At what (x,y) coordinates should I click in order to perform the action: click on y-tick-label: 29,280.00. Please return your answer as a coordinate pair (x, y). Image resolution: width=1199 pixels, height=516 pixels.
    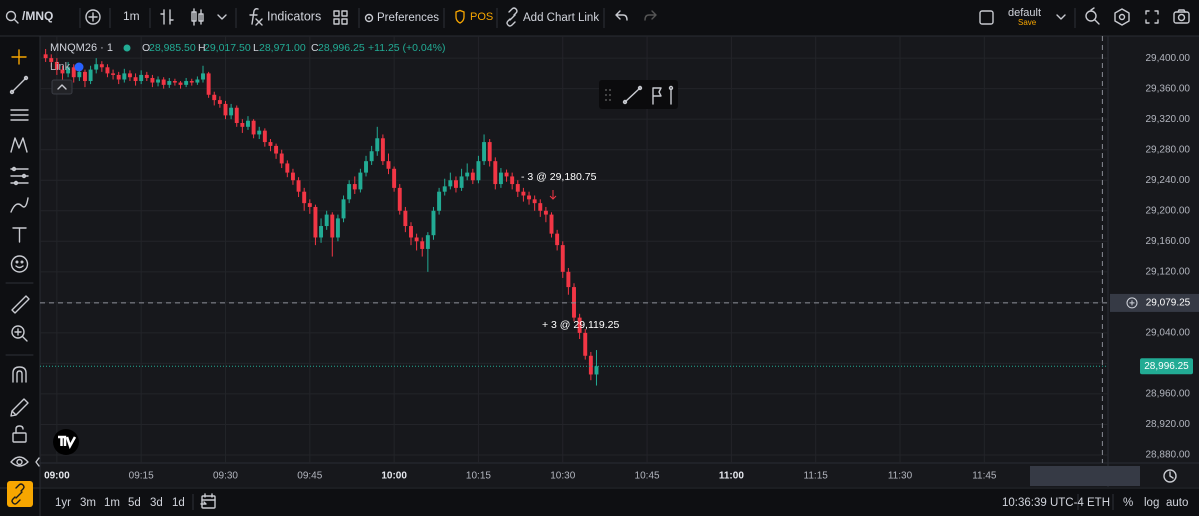
    Looking at the image, I should click on (1168, 149).